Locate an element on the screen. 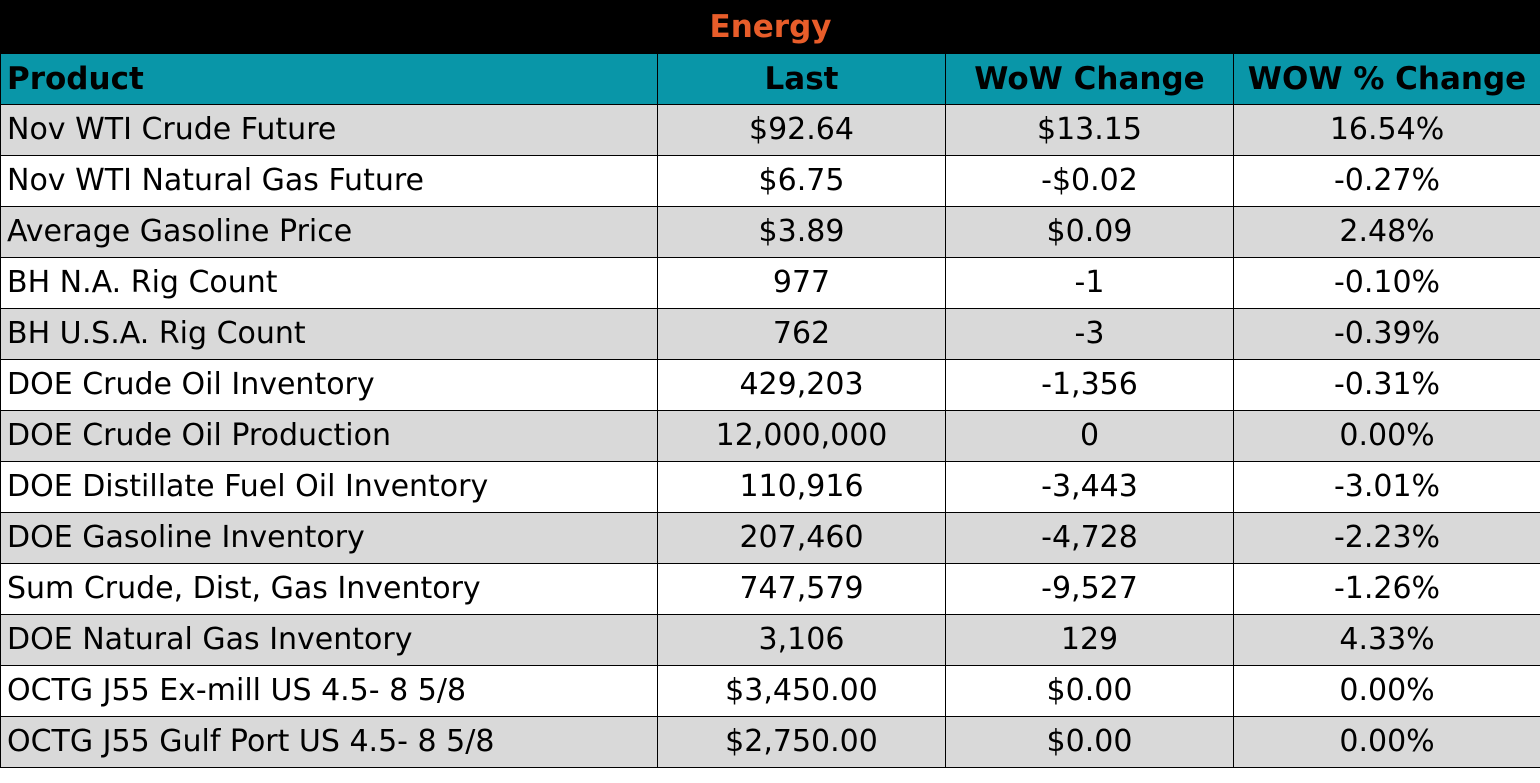  table-row: DOE Natural Gas Inventory 3,106 129 4.33% is located at coordinates (770, 640).